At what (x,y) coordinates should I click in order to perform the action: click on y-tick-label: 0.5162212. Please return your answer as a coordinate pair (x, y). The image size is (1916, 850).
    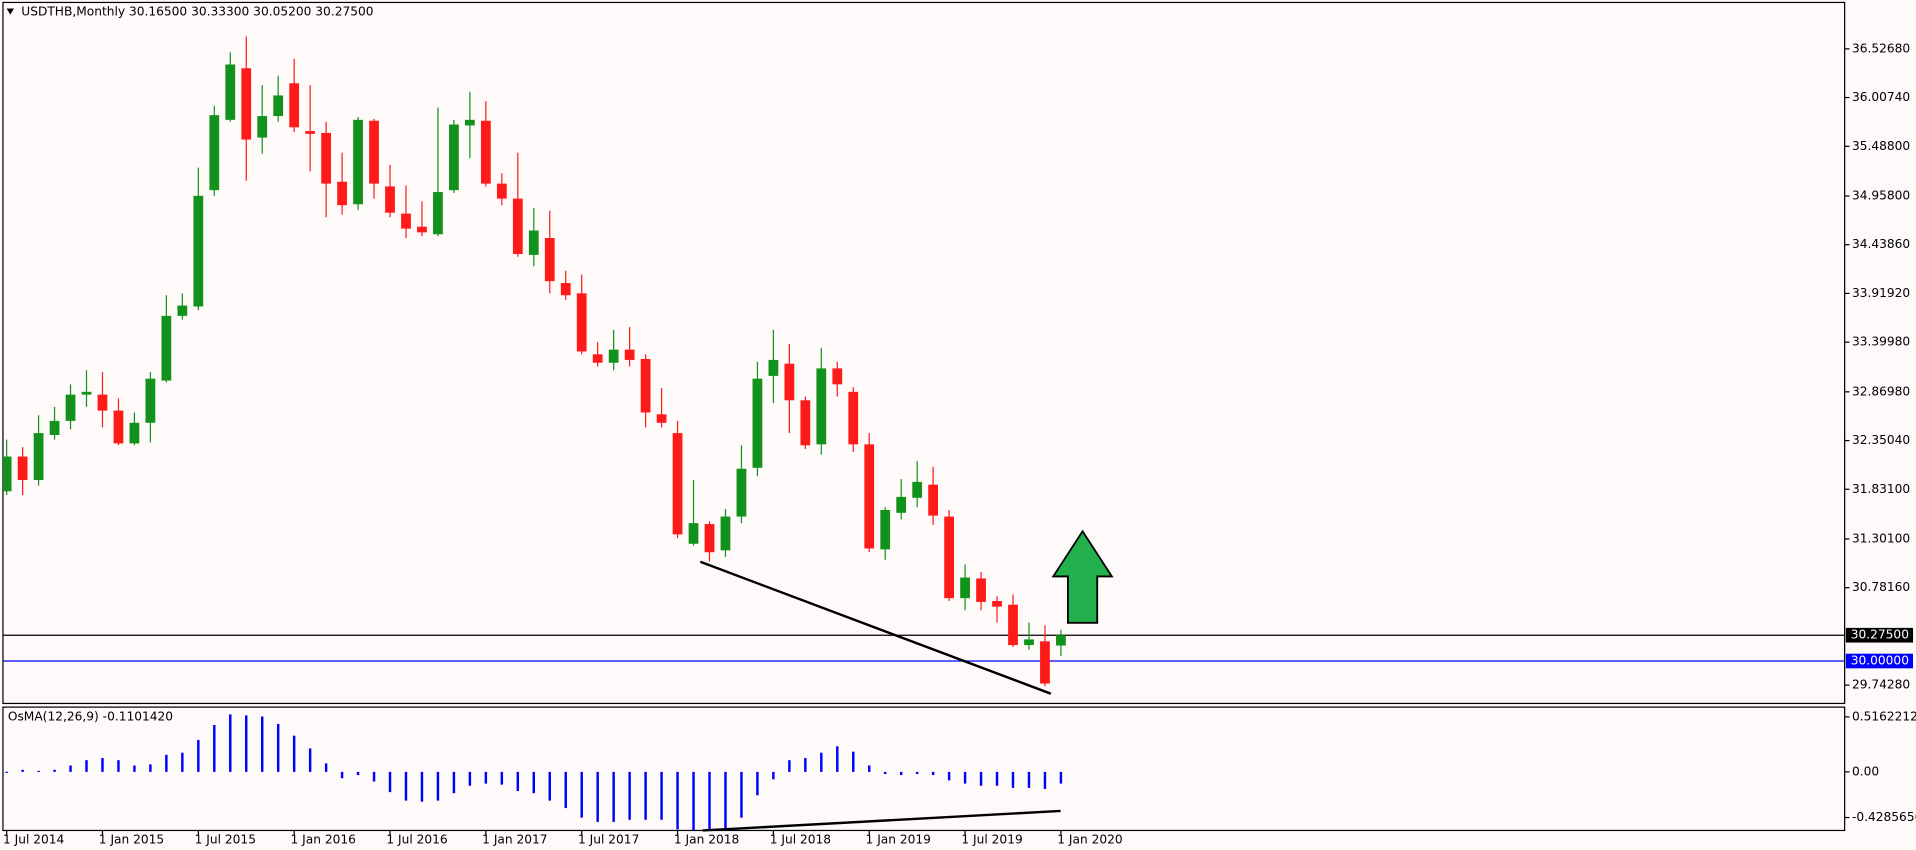
    Looking at the image, I should click on (1884, 716).